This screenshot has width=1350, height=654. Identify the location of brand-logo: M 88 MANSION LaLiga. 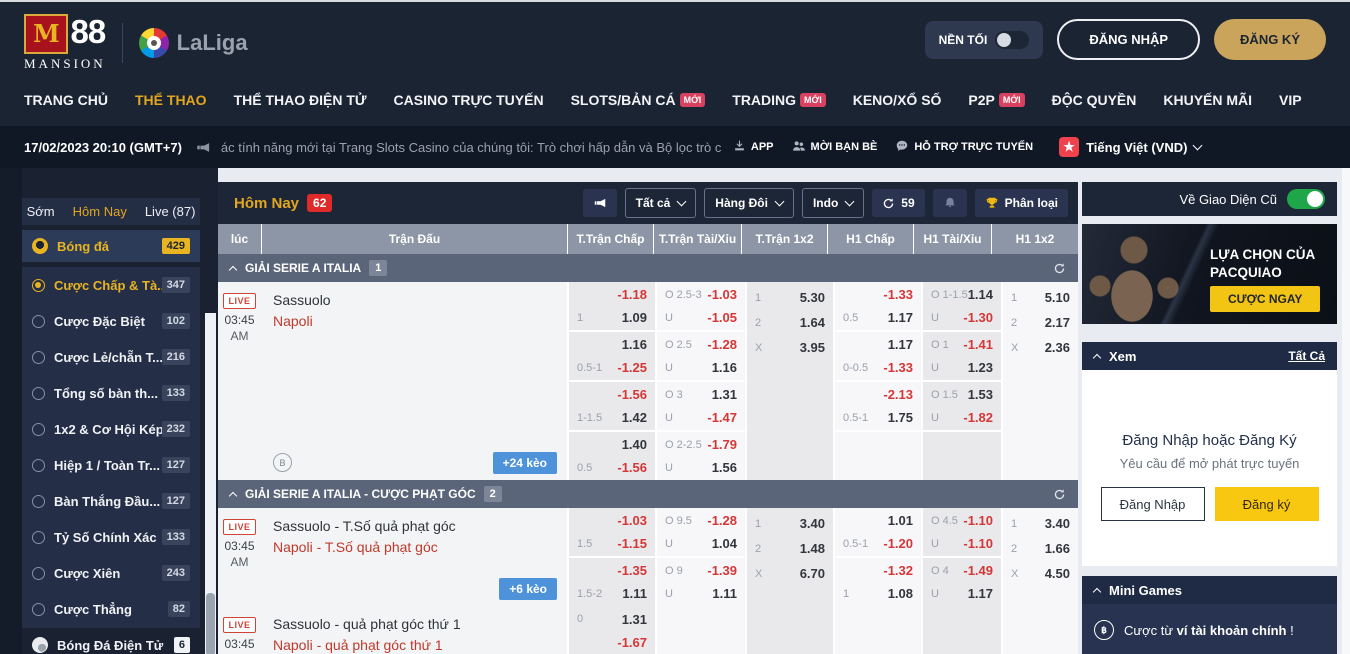
(136, 43).